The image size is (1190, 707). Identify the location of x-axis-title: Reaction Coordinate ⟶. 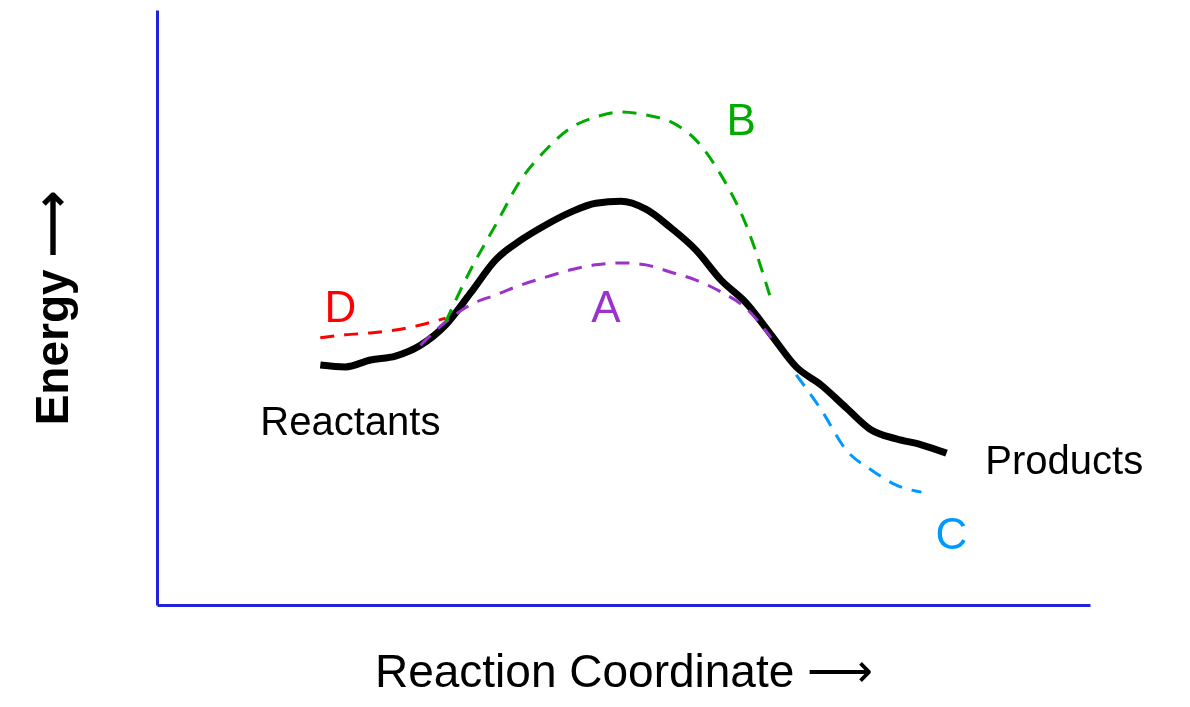
(624, 670).